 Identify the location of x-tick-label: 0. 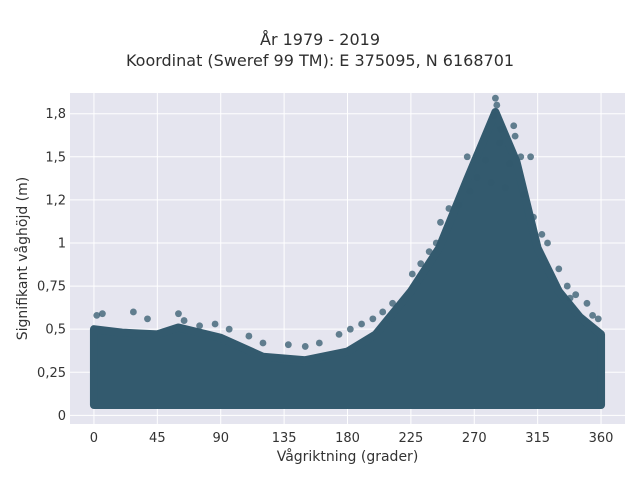
(94, 438).